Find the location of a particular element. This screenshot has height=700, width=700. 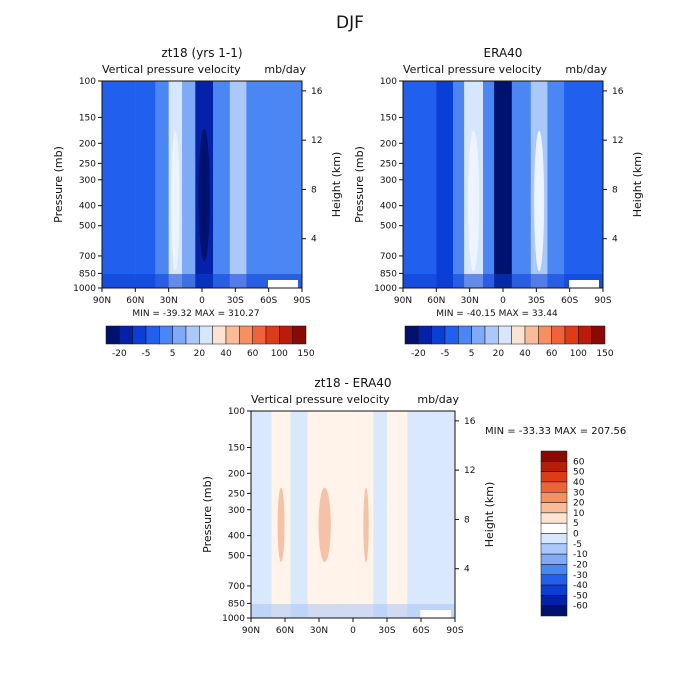

x-tick-label: 30S is located at coordinates (536, 301).